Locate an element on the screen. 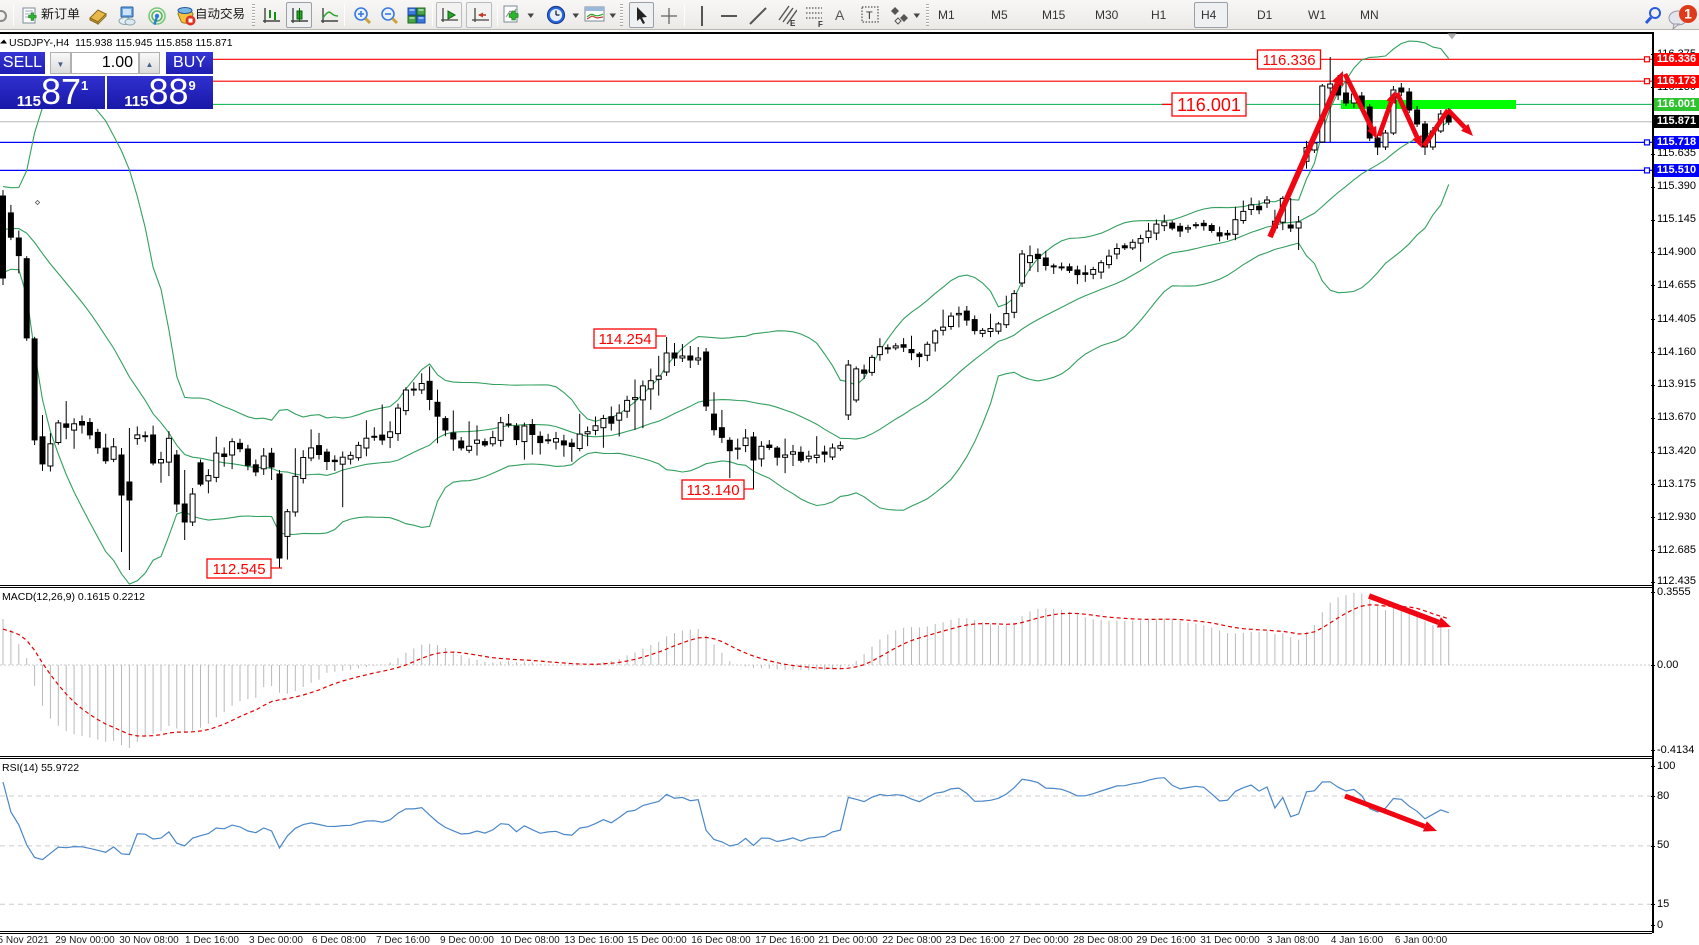  svg-text: 1 is located at coordinates (1688, 14).